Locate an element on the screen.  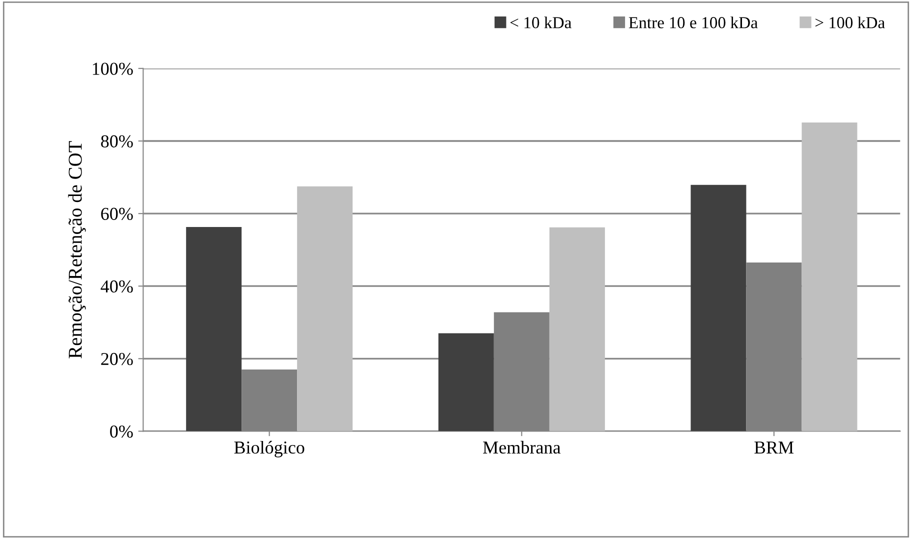
y-tick-label: 40% is located at coordinates (116, 286).